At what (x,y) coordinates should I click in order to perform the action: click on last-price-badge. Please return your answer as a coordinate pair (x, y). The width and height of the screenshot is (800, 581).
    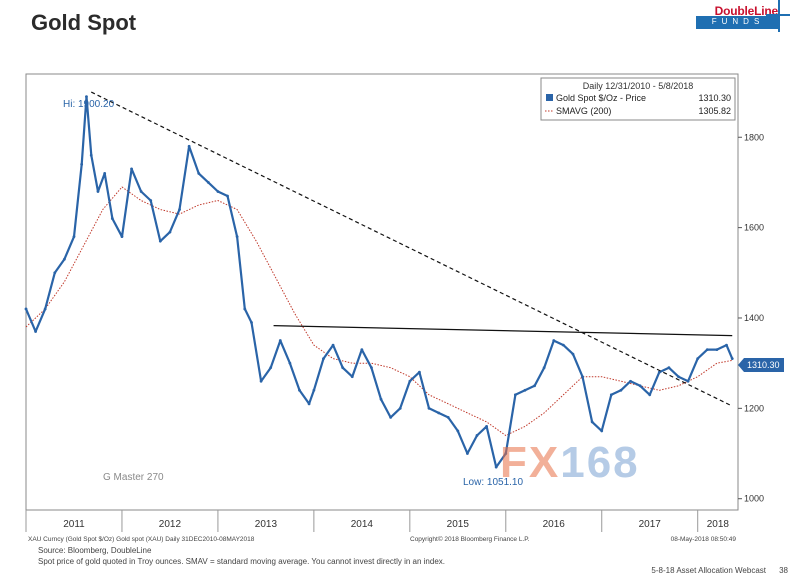
    Looking at the image, I should click on (761, 365).